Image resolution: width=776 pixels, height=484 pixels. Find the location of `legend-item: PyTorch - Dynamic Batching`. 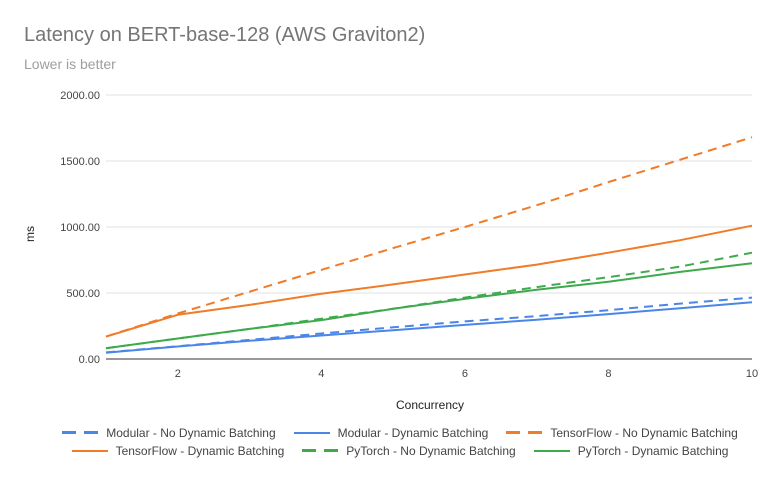

legend-item: PyTorch - Dynamic Batching is located at coordinates (631, 451).